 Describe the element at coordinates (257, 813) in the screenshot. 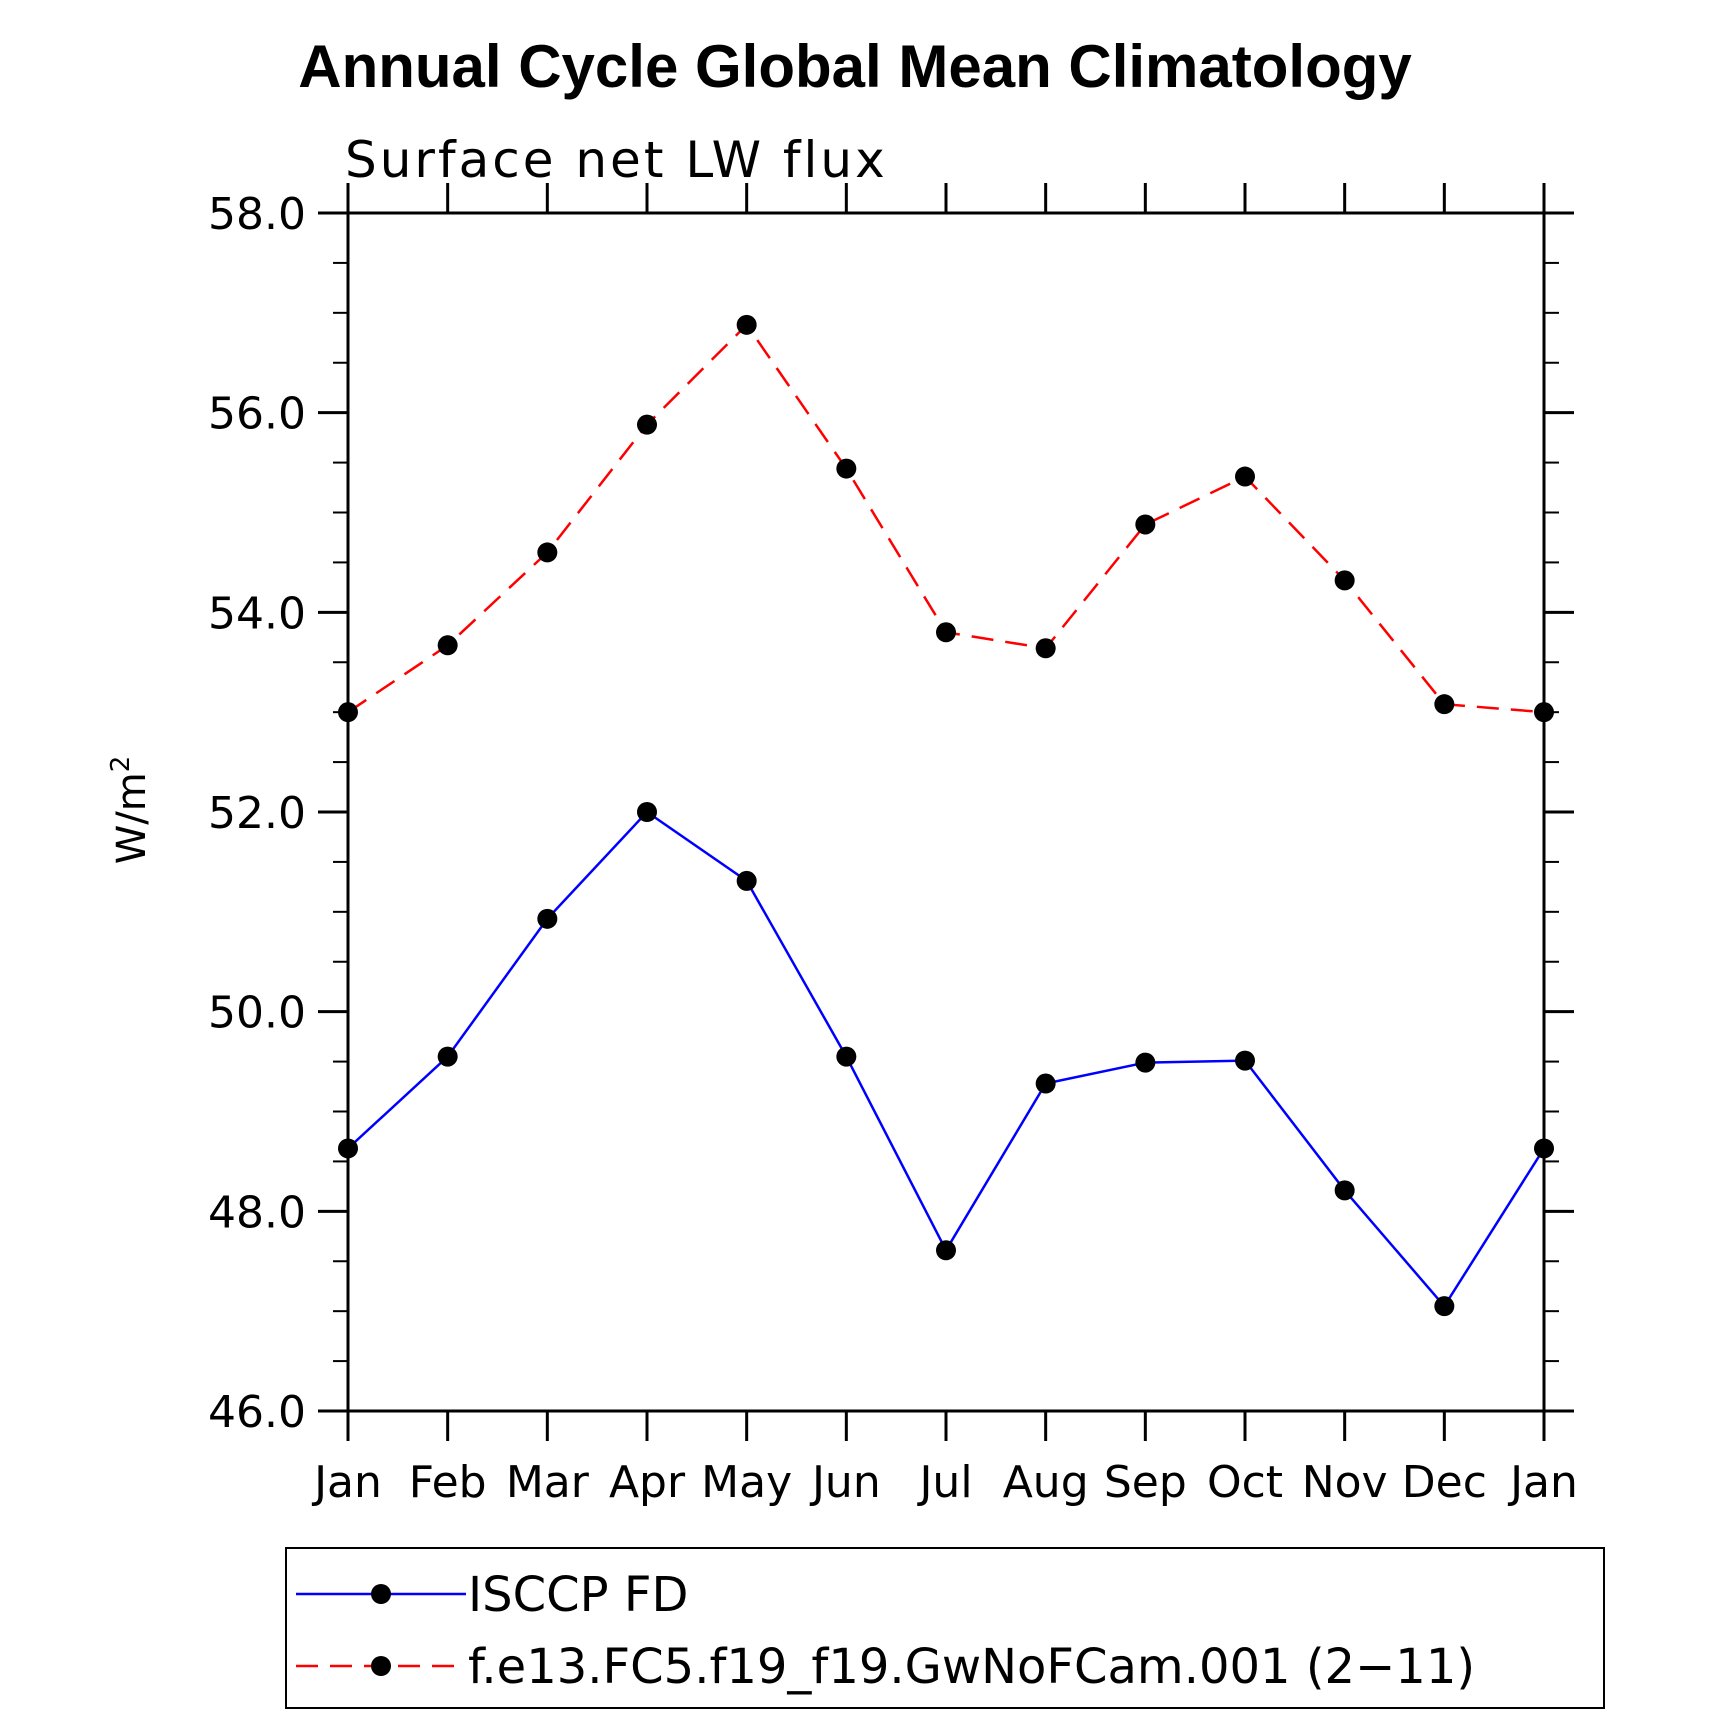

I see `y-tick-label: 52.0` at that location.